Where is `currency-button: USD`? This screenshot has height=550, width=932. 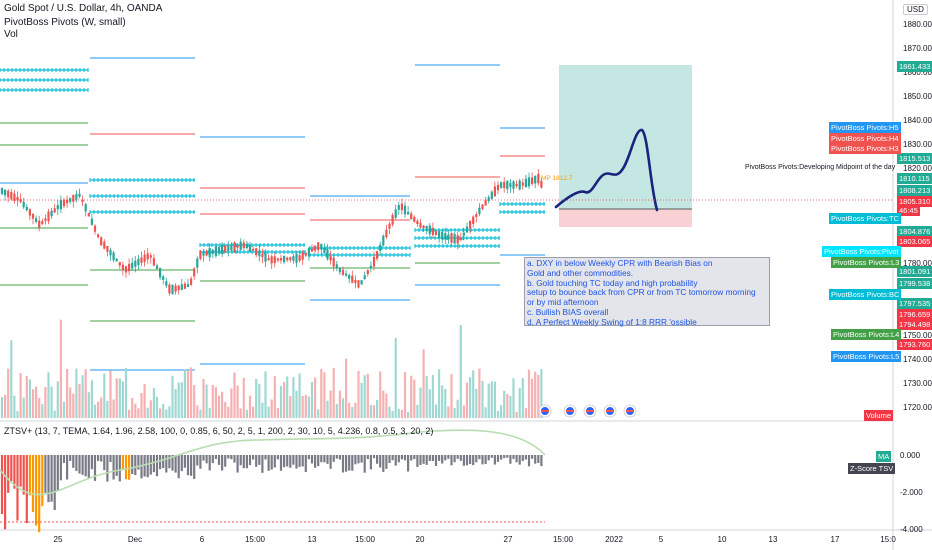
currency-button: USD is located at coordinates (915, 9).